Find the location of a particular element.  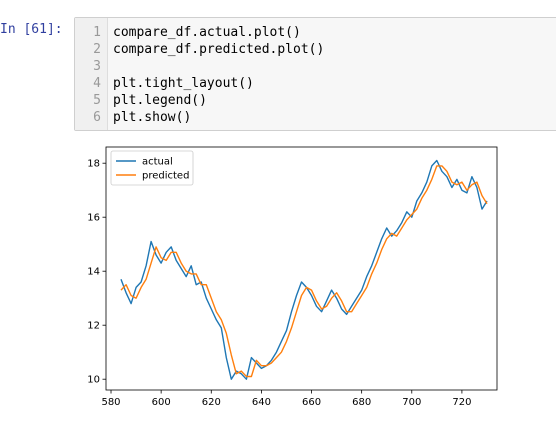

y-tick-label: 12 is located at coordinates (93, 326).